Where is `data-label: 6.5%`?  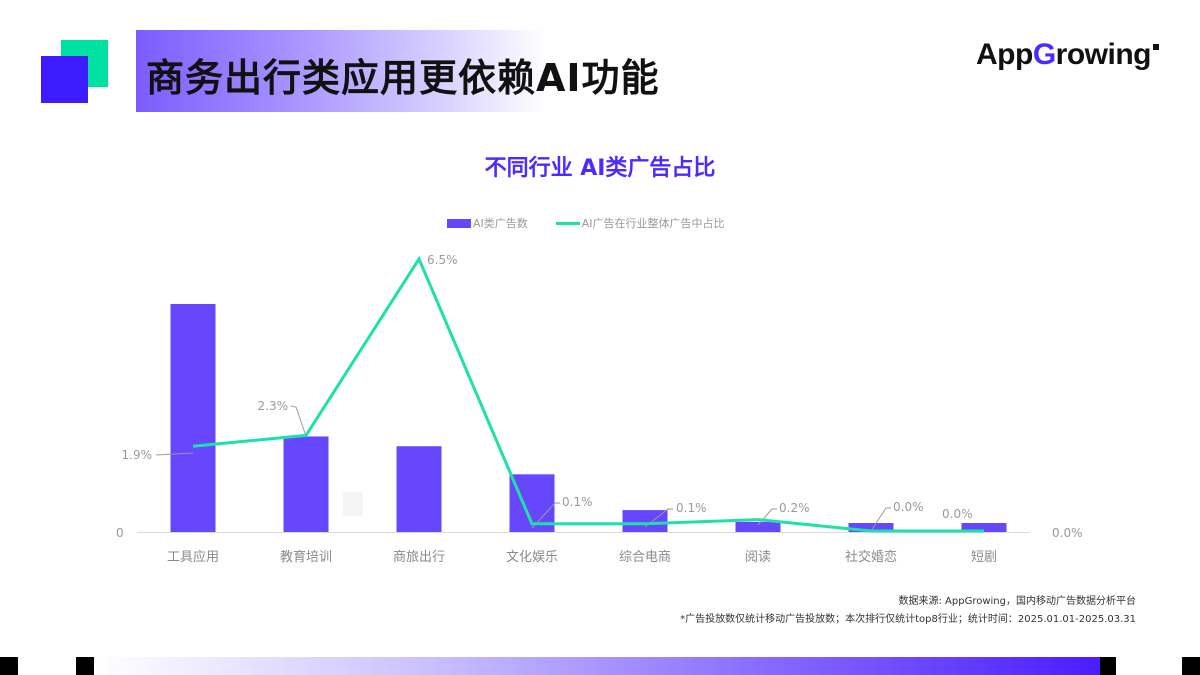
data-label: 6.5% is located at coordinates (442, 260).